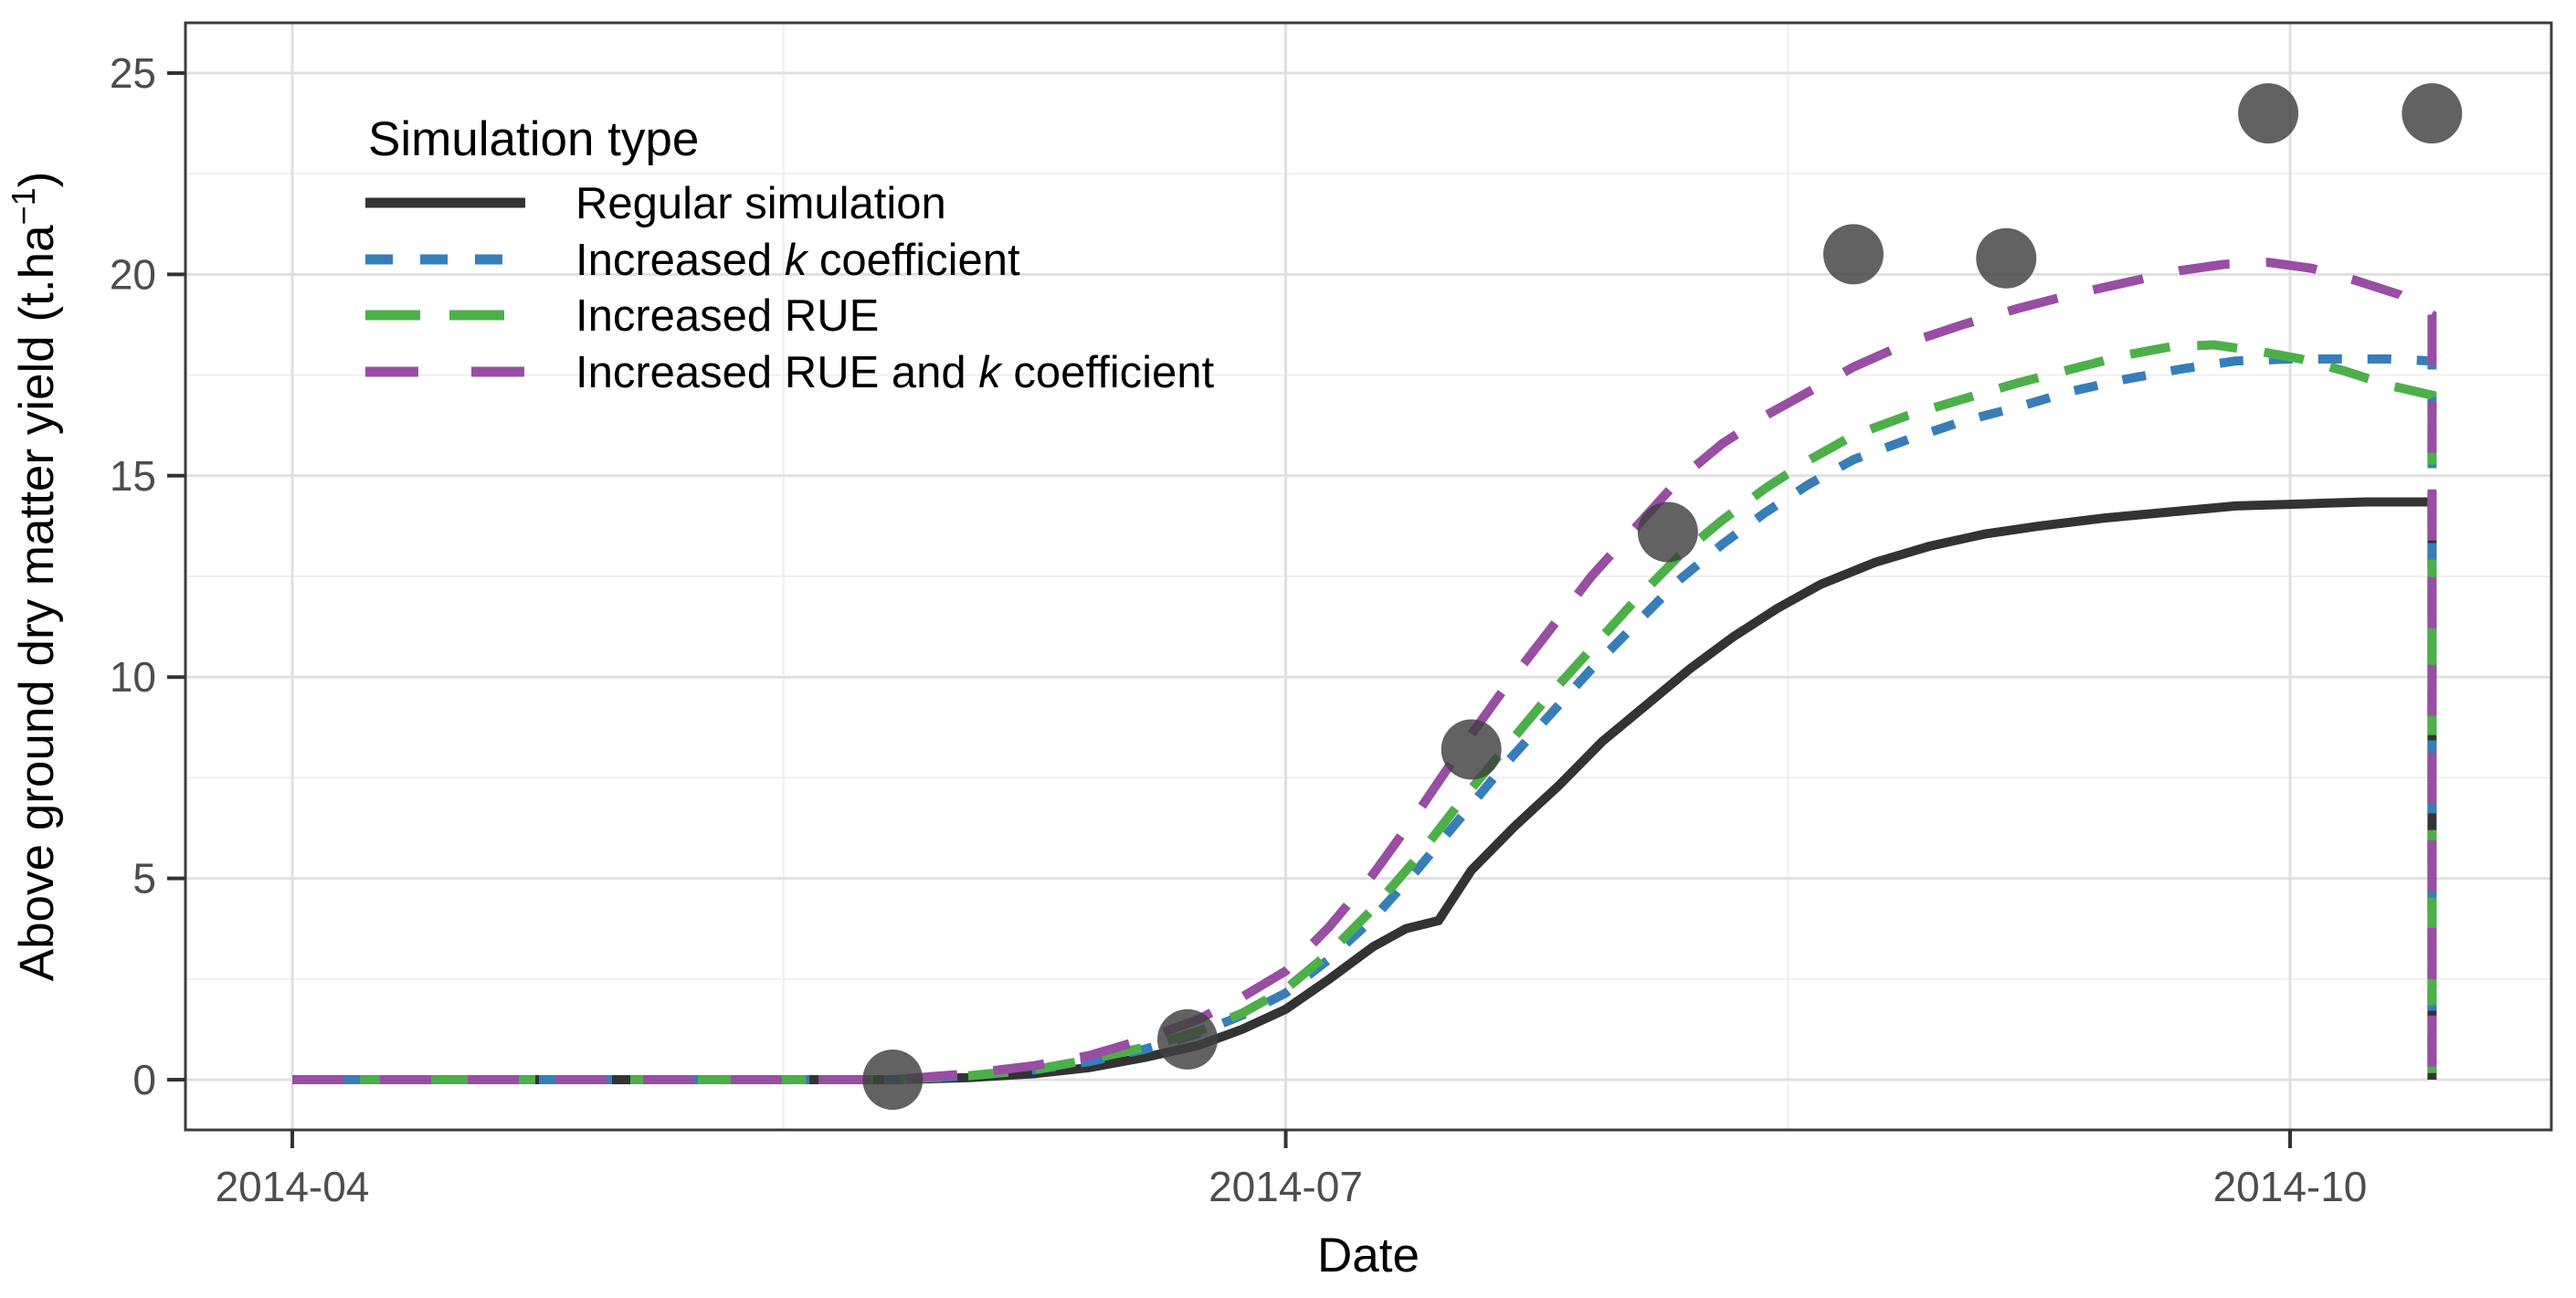 Image resolution: width=2576 pixels, height=1298 pixels. I want to click on x-tick-label: 2014-07, so click(1286, 1186).